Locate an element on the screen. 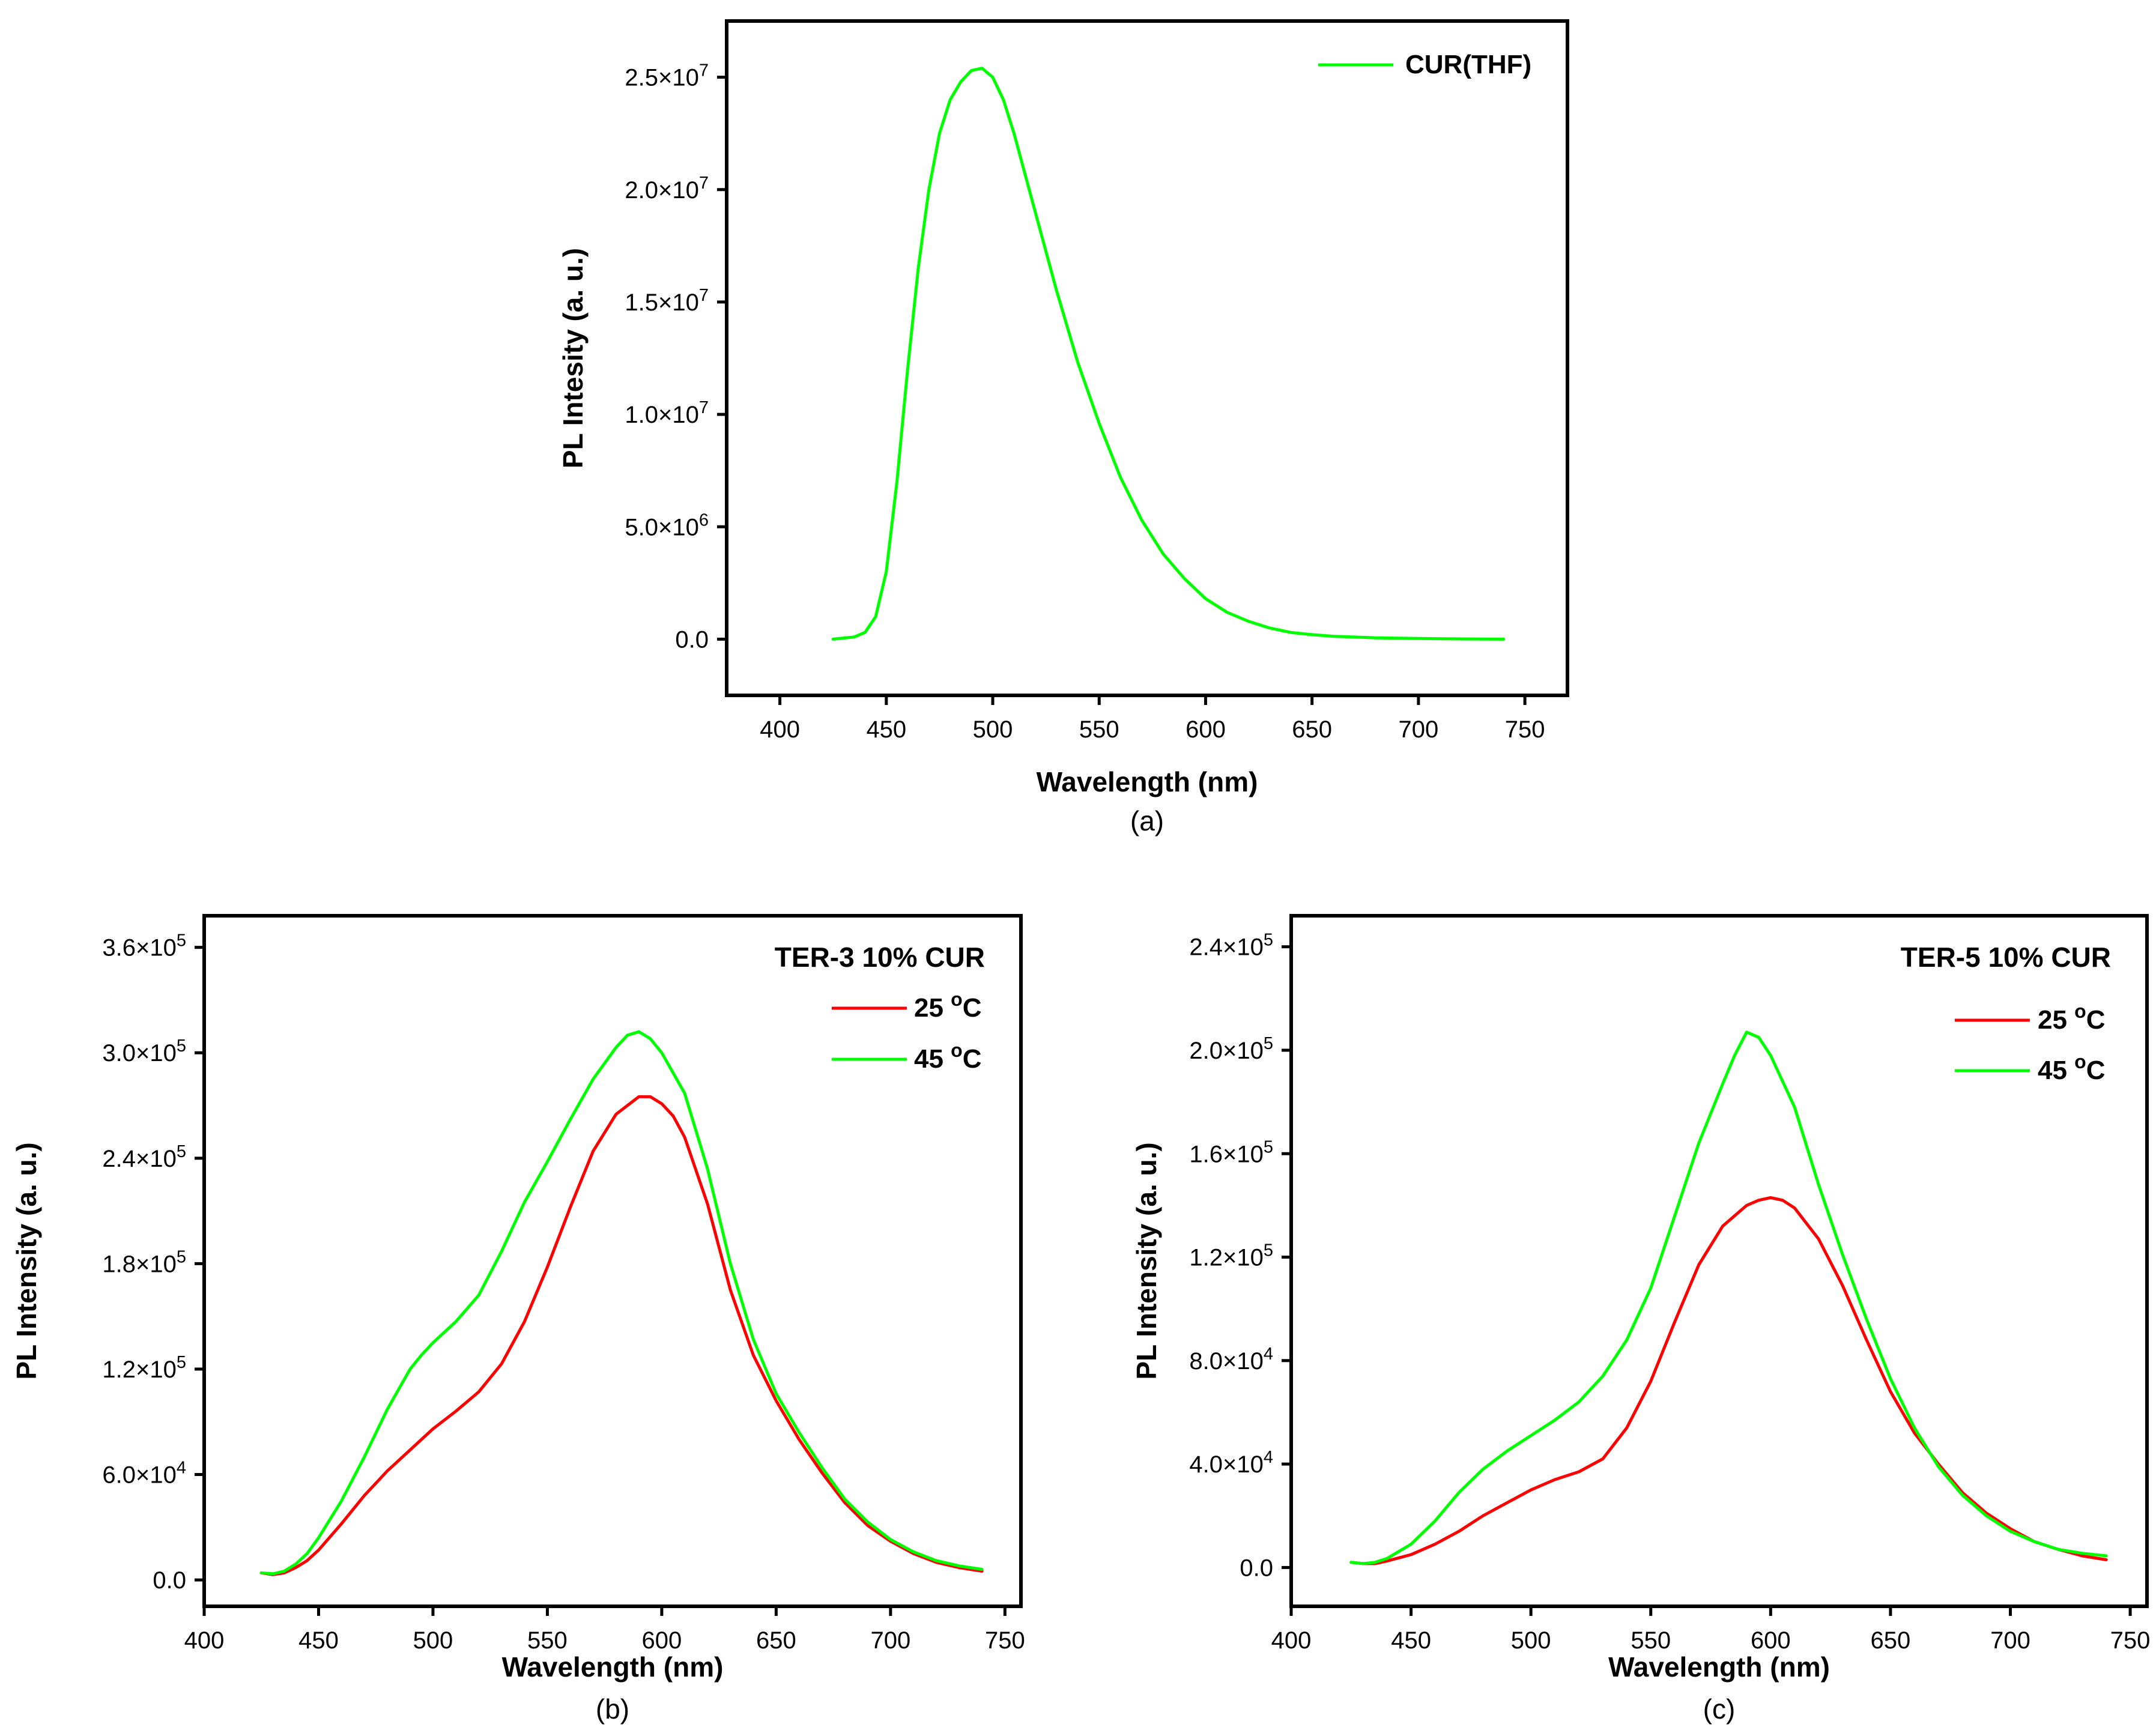  panel-caption: (c) is located at coordinates (1720, 1709).